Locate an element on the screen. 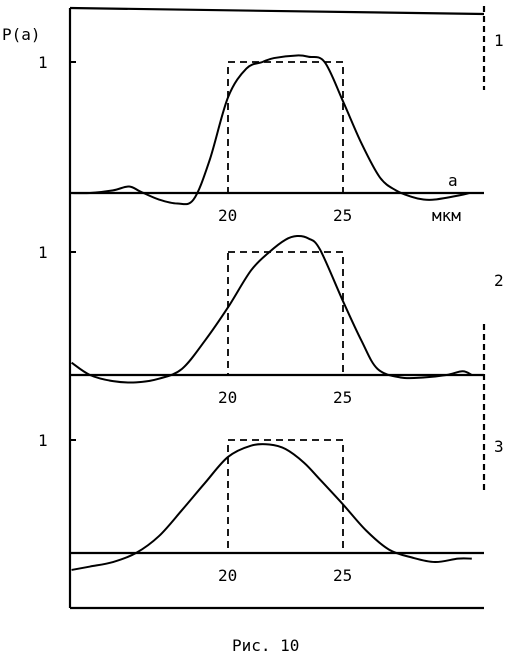 The height and width of the screenshot is (656, 509). panel-2-ytick: 1 is located at coordinates (43, 252).